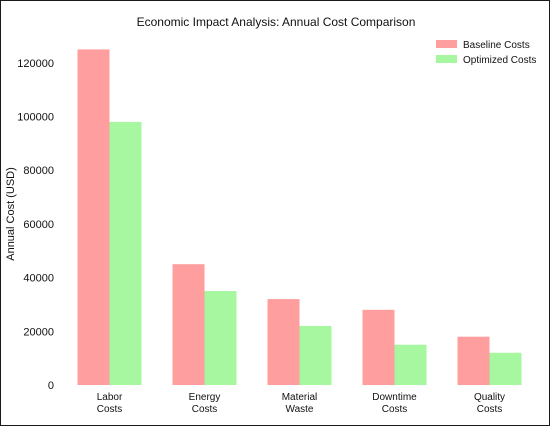 The height and width of the screenshot is (426, 550). What do you see at coordinates (205, 403) in the screenshot?
I see `x-tick-label: Energy Costs` at bounding box center [205, 403].